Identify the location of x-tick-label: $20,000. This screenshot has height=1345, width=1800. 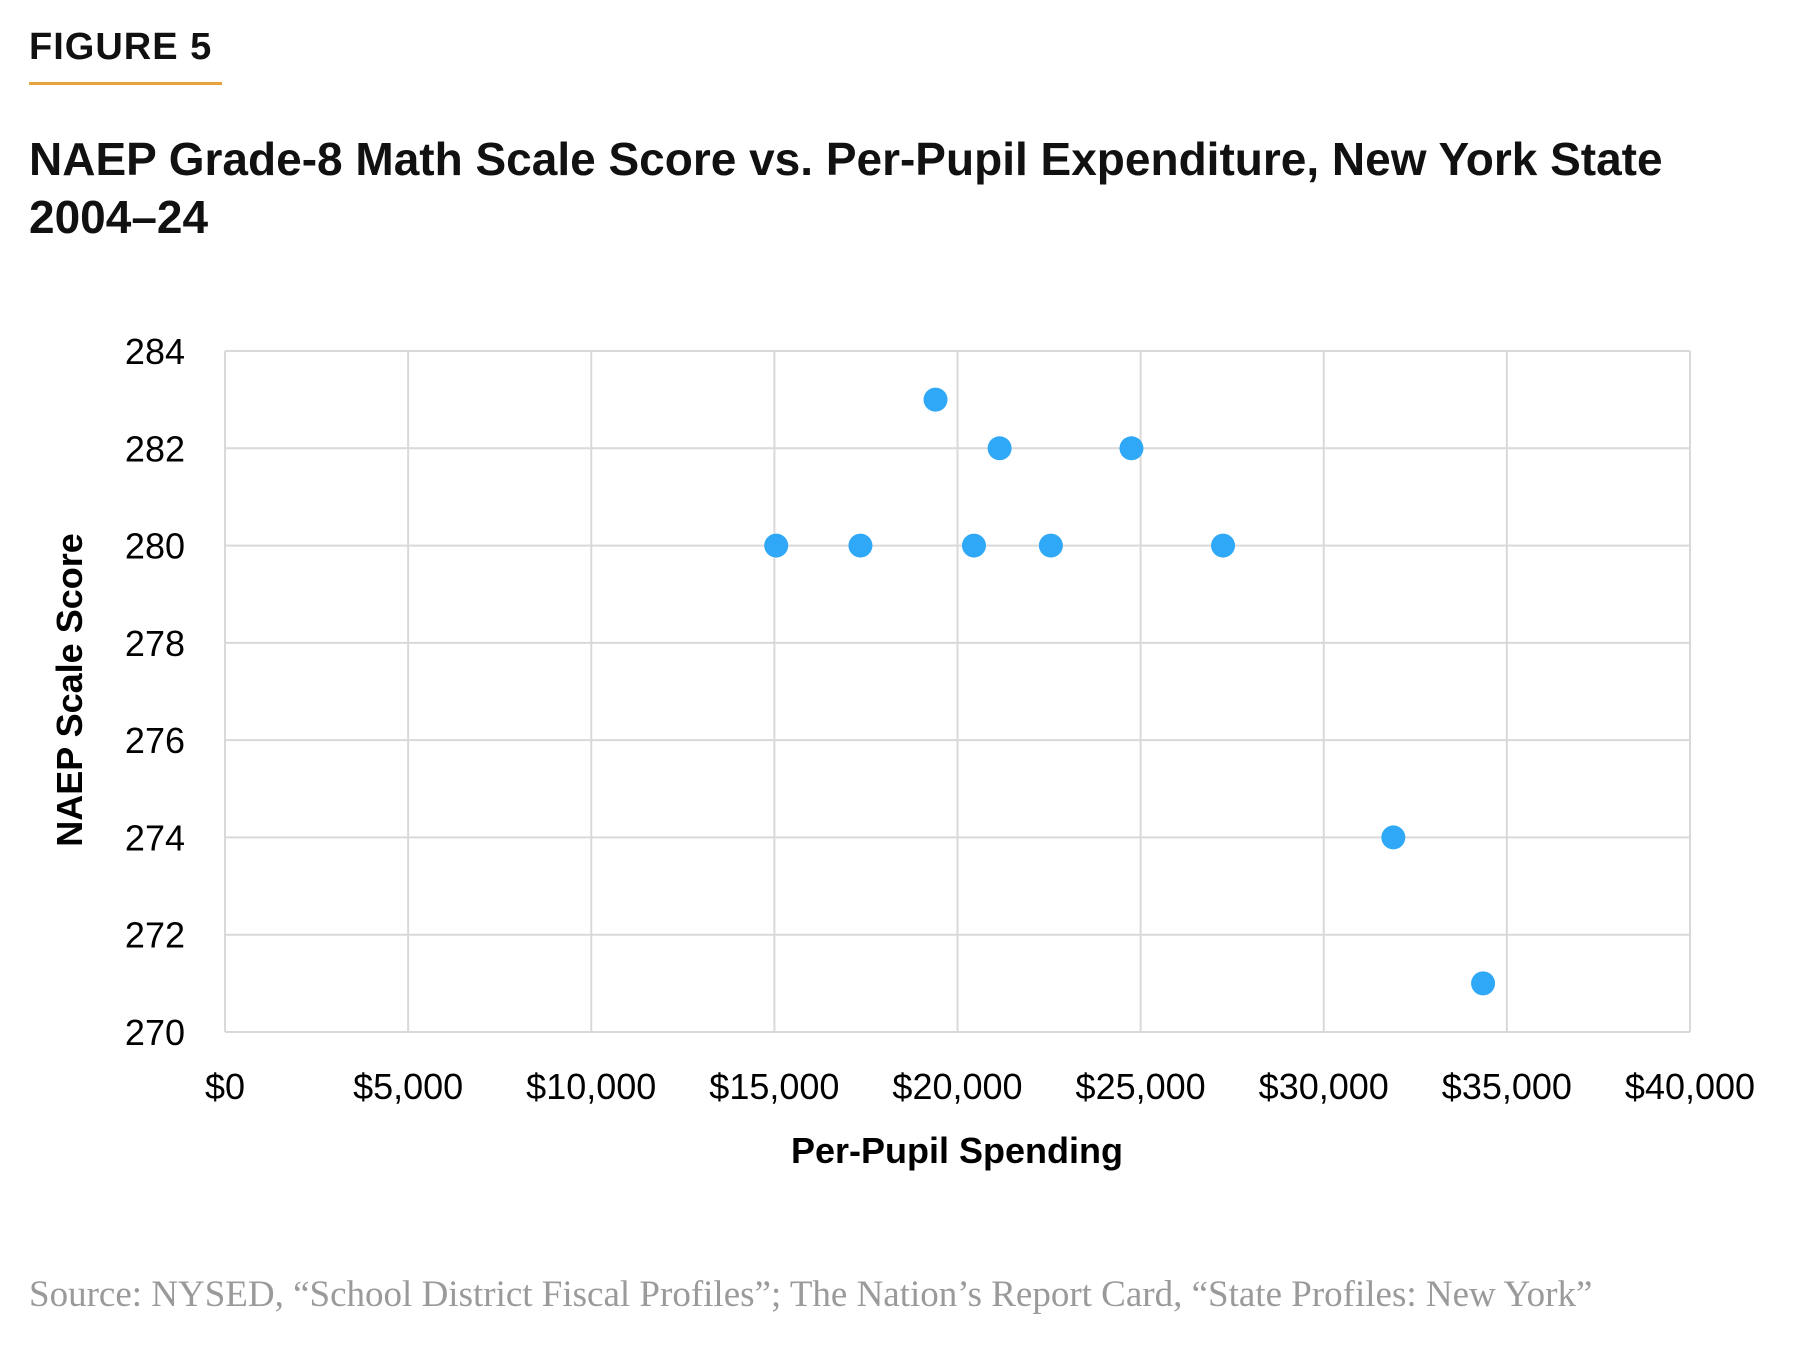
(957, 1086).